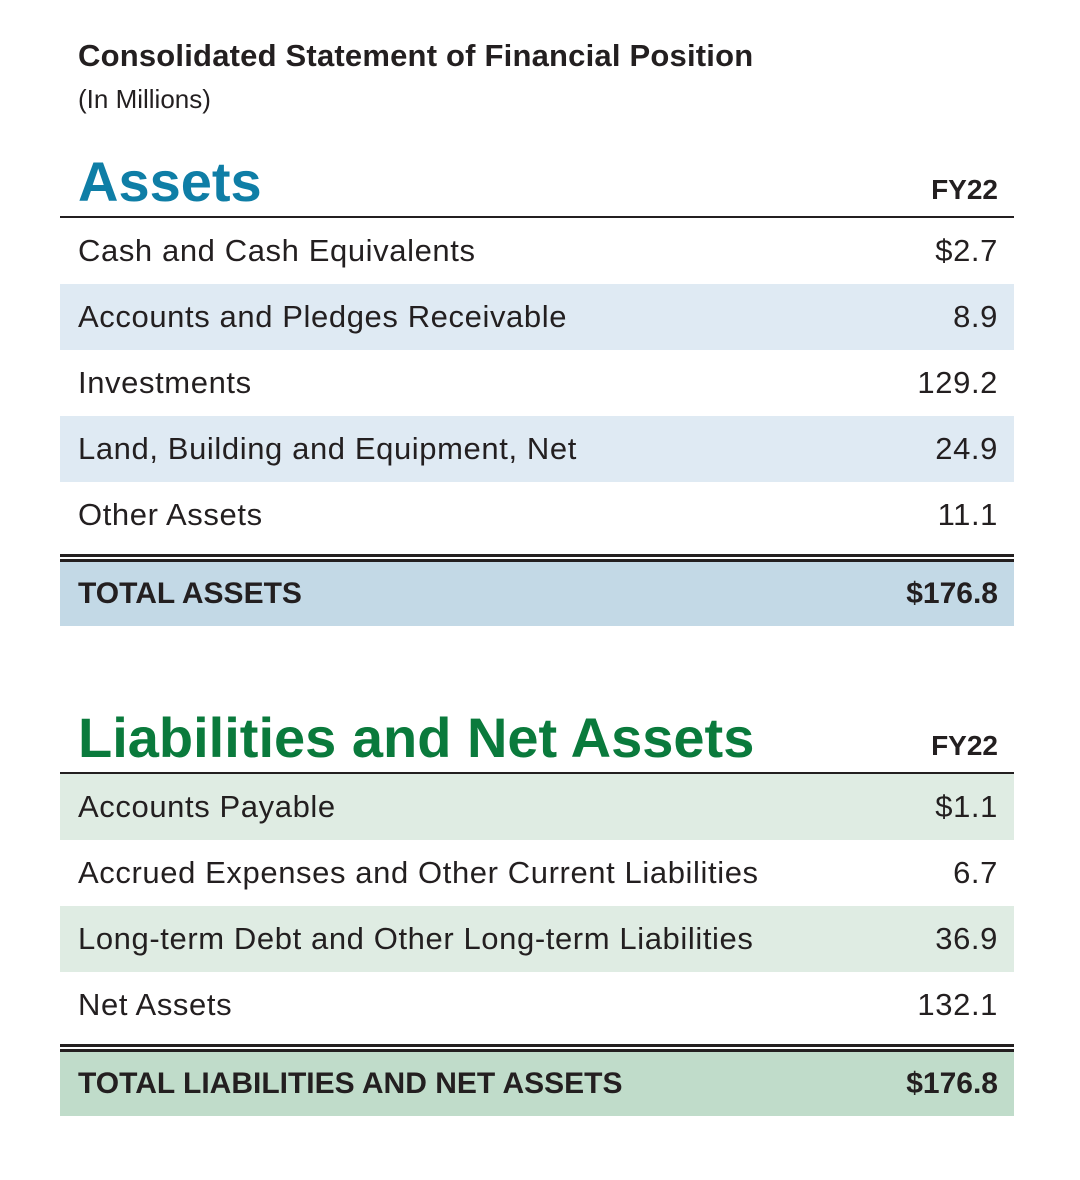 This screenshot has height=1180, width=1080. What do you see at coordinates (975, 872) in the screenshot?
I see `row-value: 6.7` at bounding box center [975, 872].